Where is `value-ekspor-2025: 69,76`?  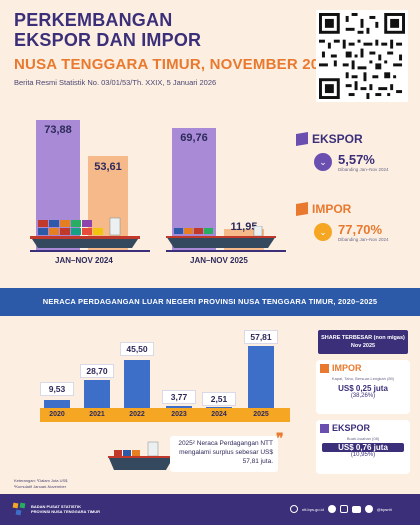 value-ekspor-2025: 69,76 is located at coordinates (194, 138).